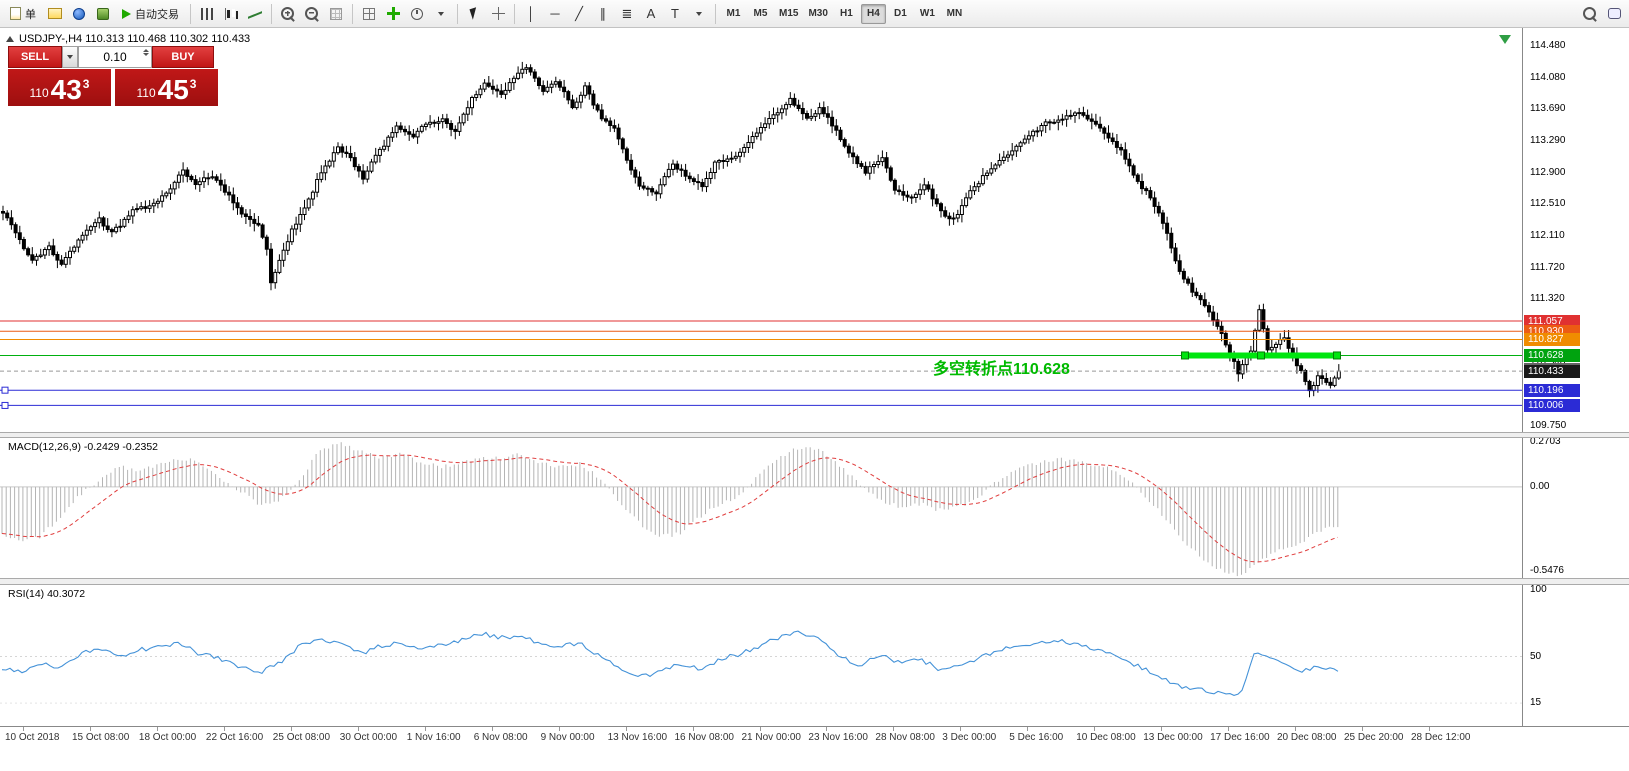 The width and height of the screenshot is (1629, 771). I want to click on bar-chart-mode-icon, so click(207, 14).